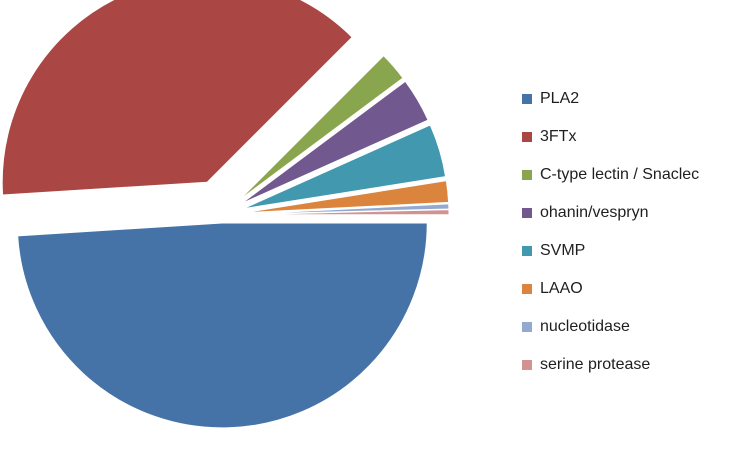 The height and width of the screenshot is (450, 750). Describe the element at coordinates (527, 251) in the screenshot. I see `legend-swatch-svmp` at that location.